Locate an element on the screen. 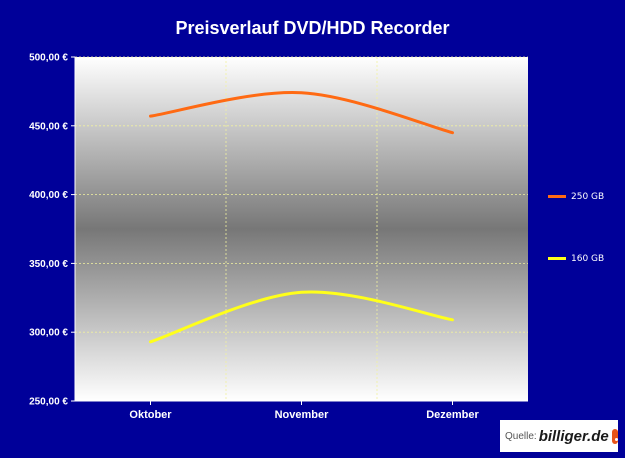 The width and height of the screenshot is (625, 458). source-badge: Quelle: billiger.de is located at coordinates (559, 436).